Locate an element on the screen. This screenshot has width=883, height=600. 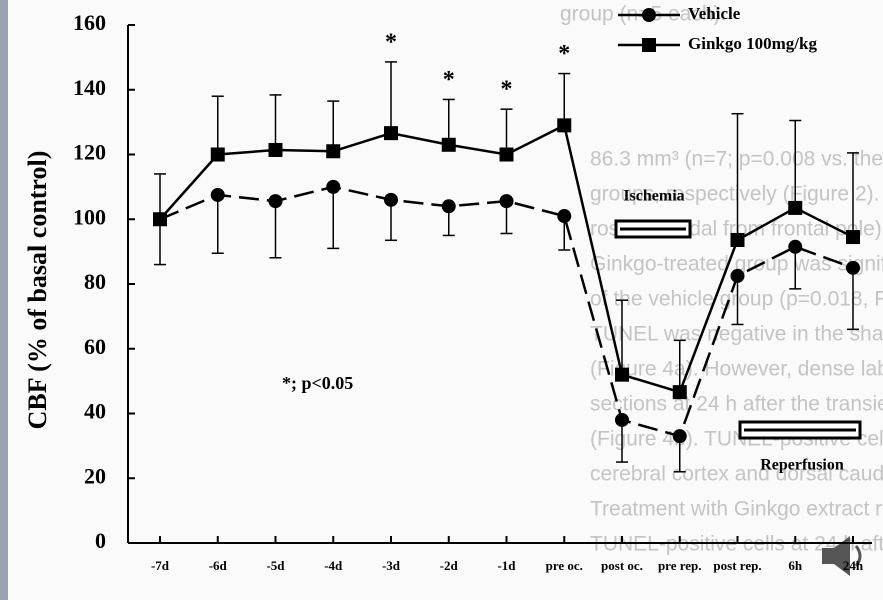
x-tick-label: post rep. is located at coordinates (737, 565).